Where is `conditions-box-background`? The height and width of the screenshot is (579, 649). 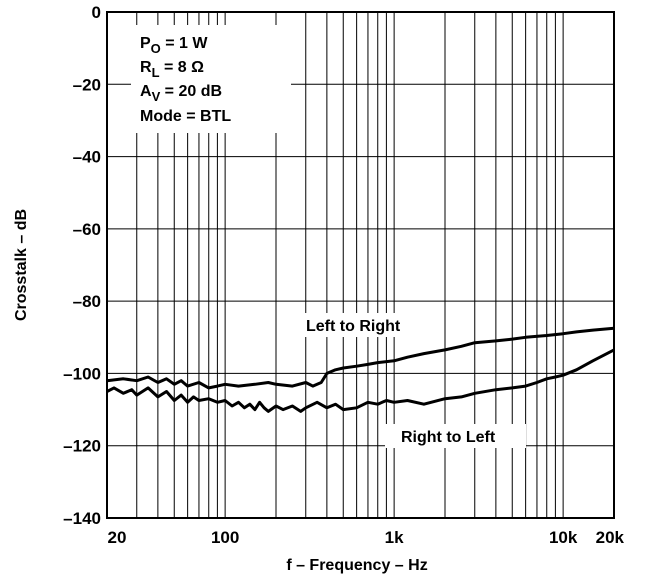
conditions-box-background is located at coordinates (211, 79).